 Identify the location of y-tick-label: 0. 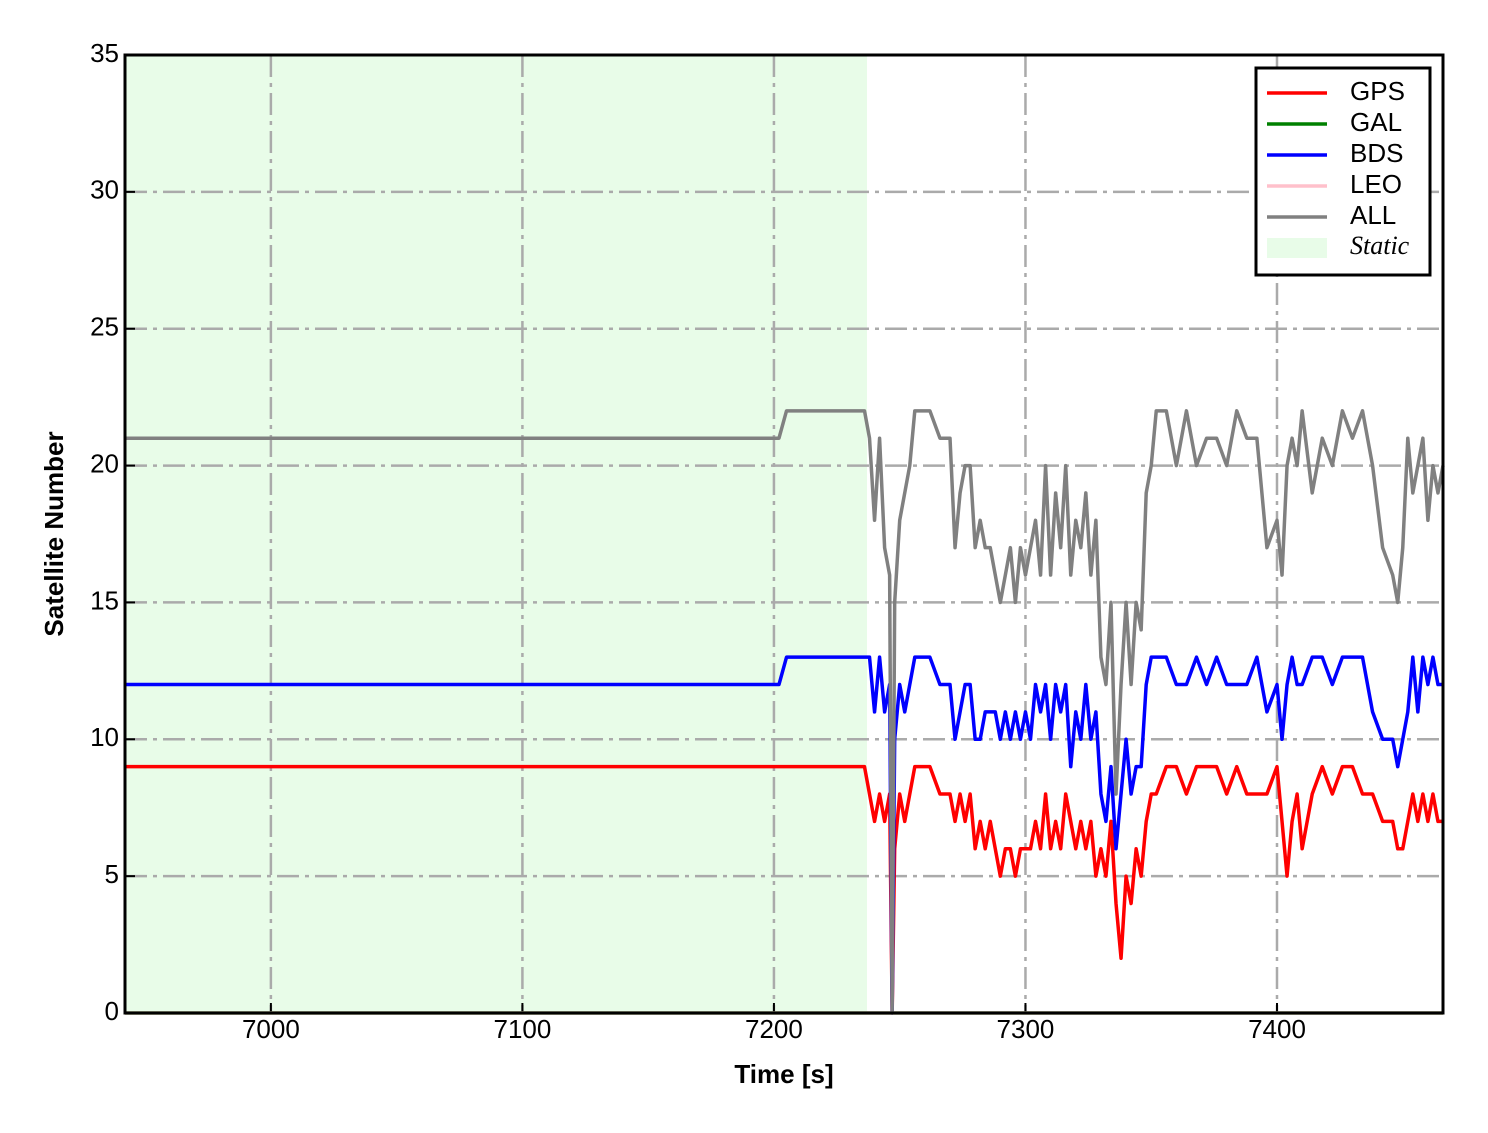
(112, 1011).